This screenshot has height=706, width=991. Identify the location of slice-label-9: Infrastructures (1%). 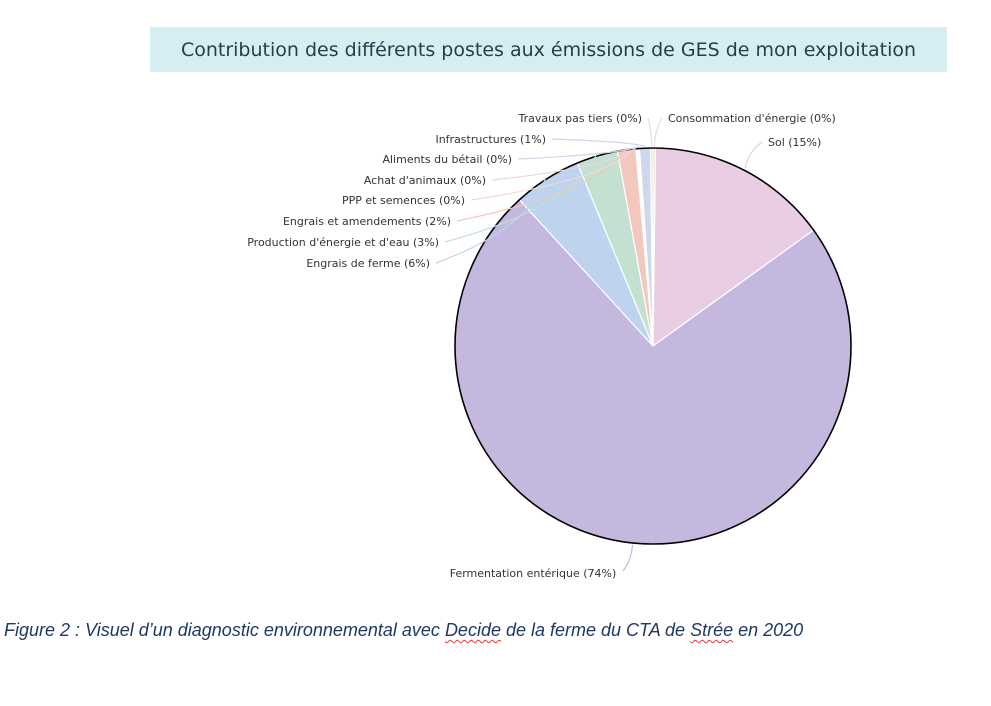
(490, 139).